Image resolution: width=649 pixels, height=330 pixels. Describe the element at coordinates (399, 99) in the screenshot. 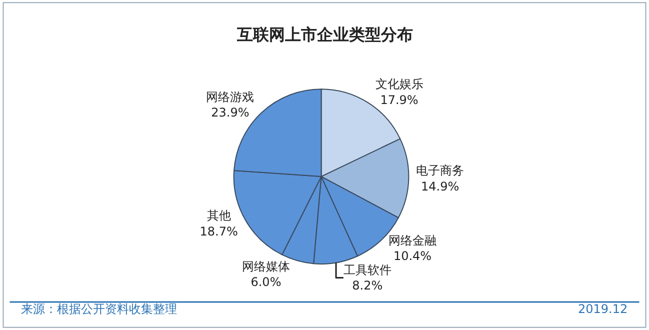

I see `data-label: 17.9%` at that location.